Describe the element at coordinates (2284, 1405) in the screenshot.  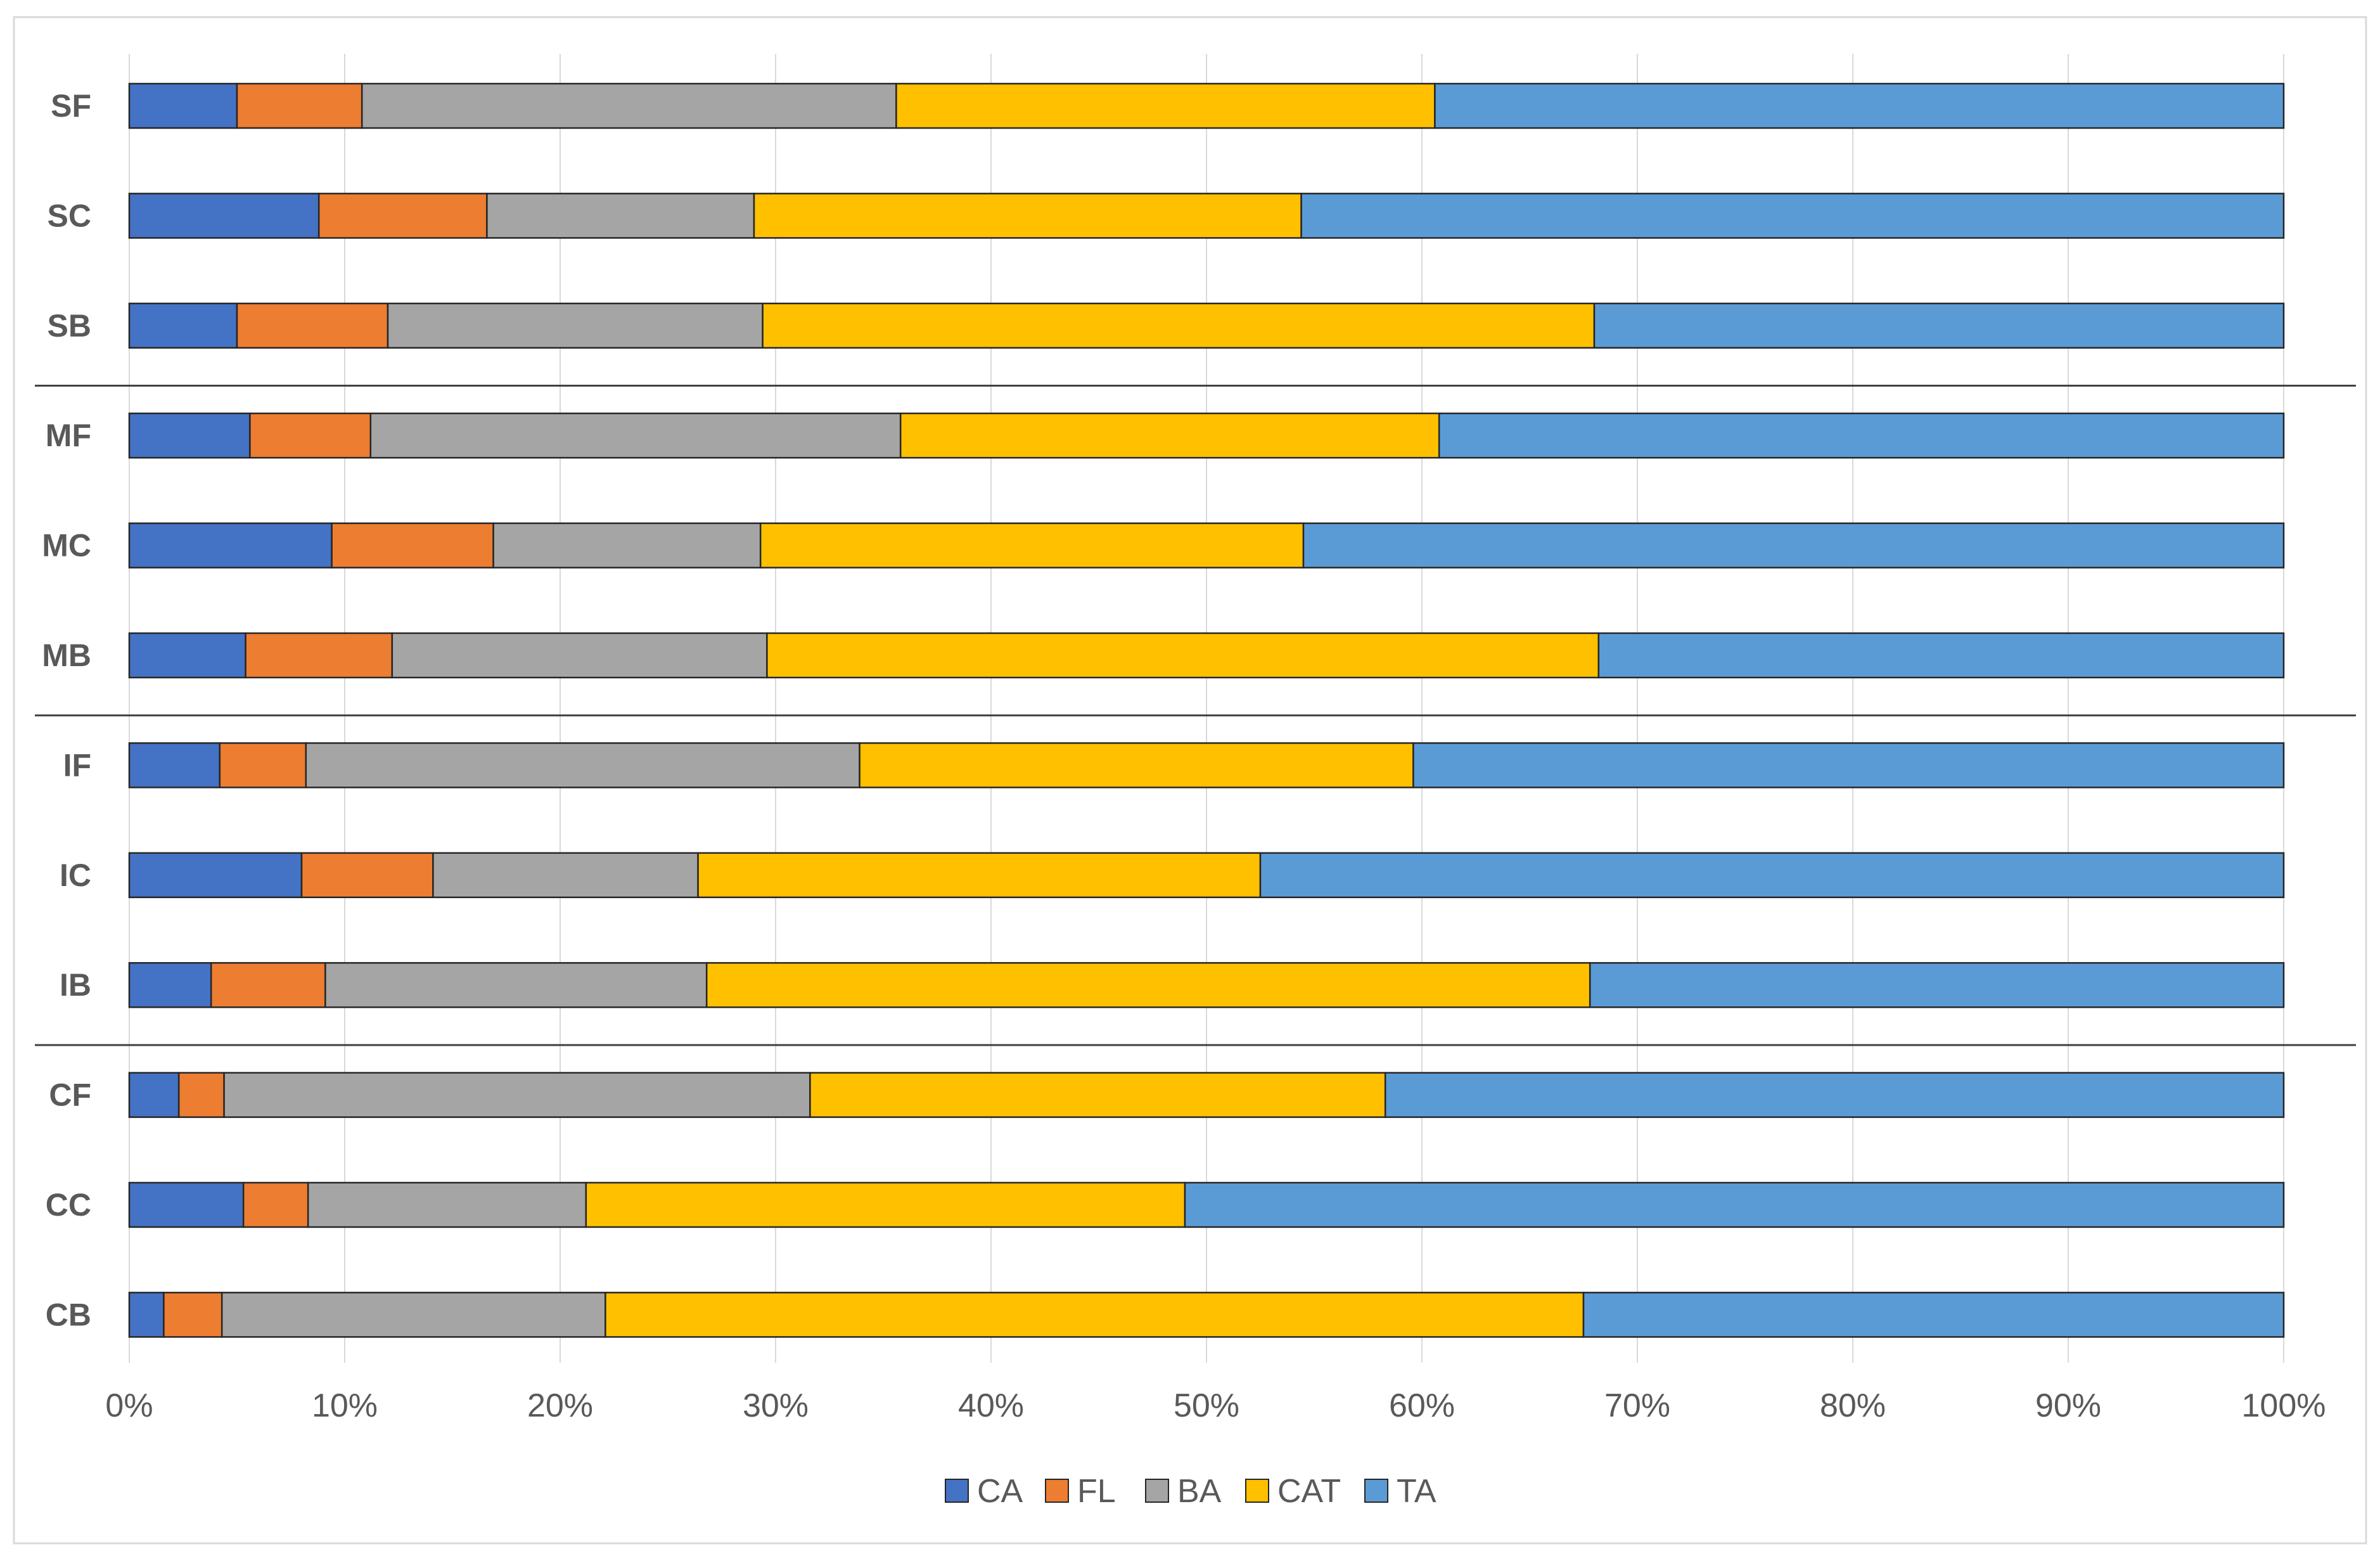
I see `x-tick-label: 100%` at that location.